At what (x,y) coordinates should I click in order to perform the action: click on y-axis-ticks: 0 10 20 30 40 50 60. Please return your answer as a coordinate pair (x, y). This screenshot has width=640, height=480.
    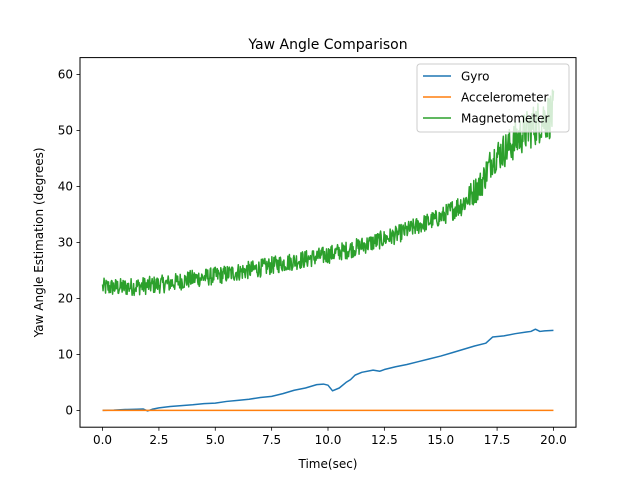
    Looking at the image, I should click on (69, 243).